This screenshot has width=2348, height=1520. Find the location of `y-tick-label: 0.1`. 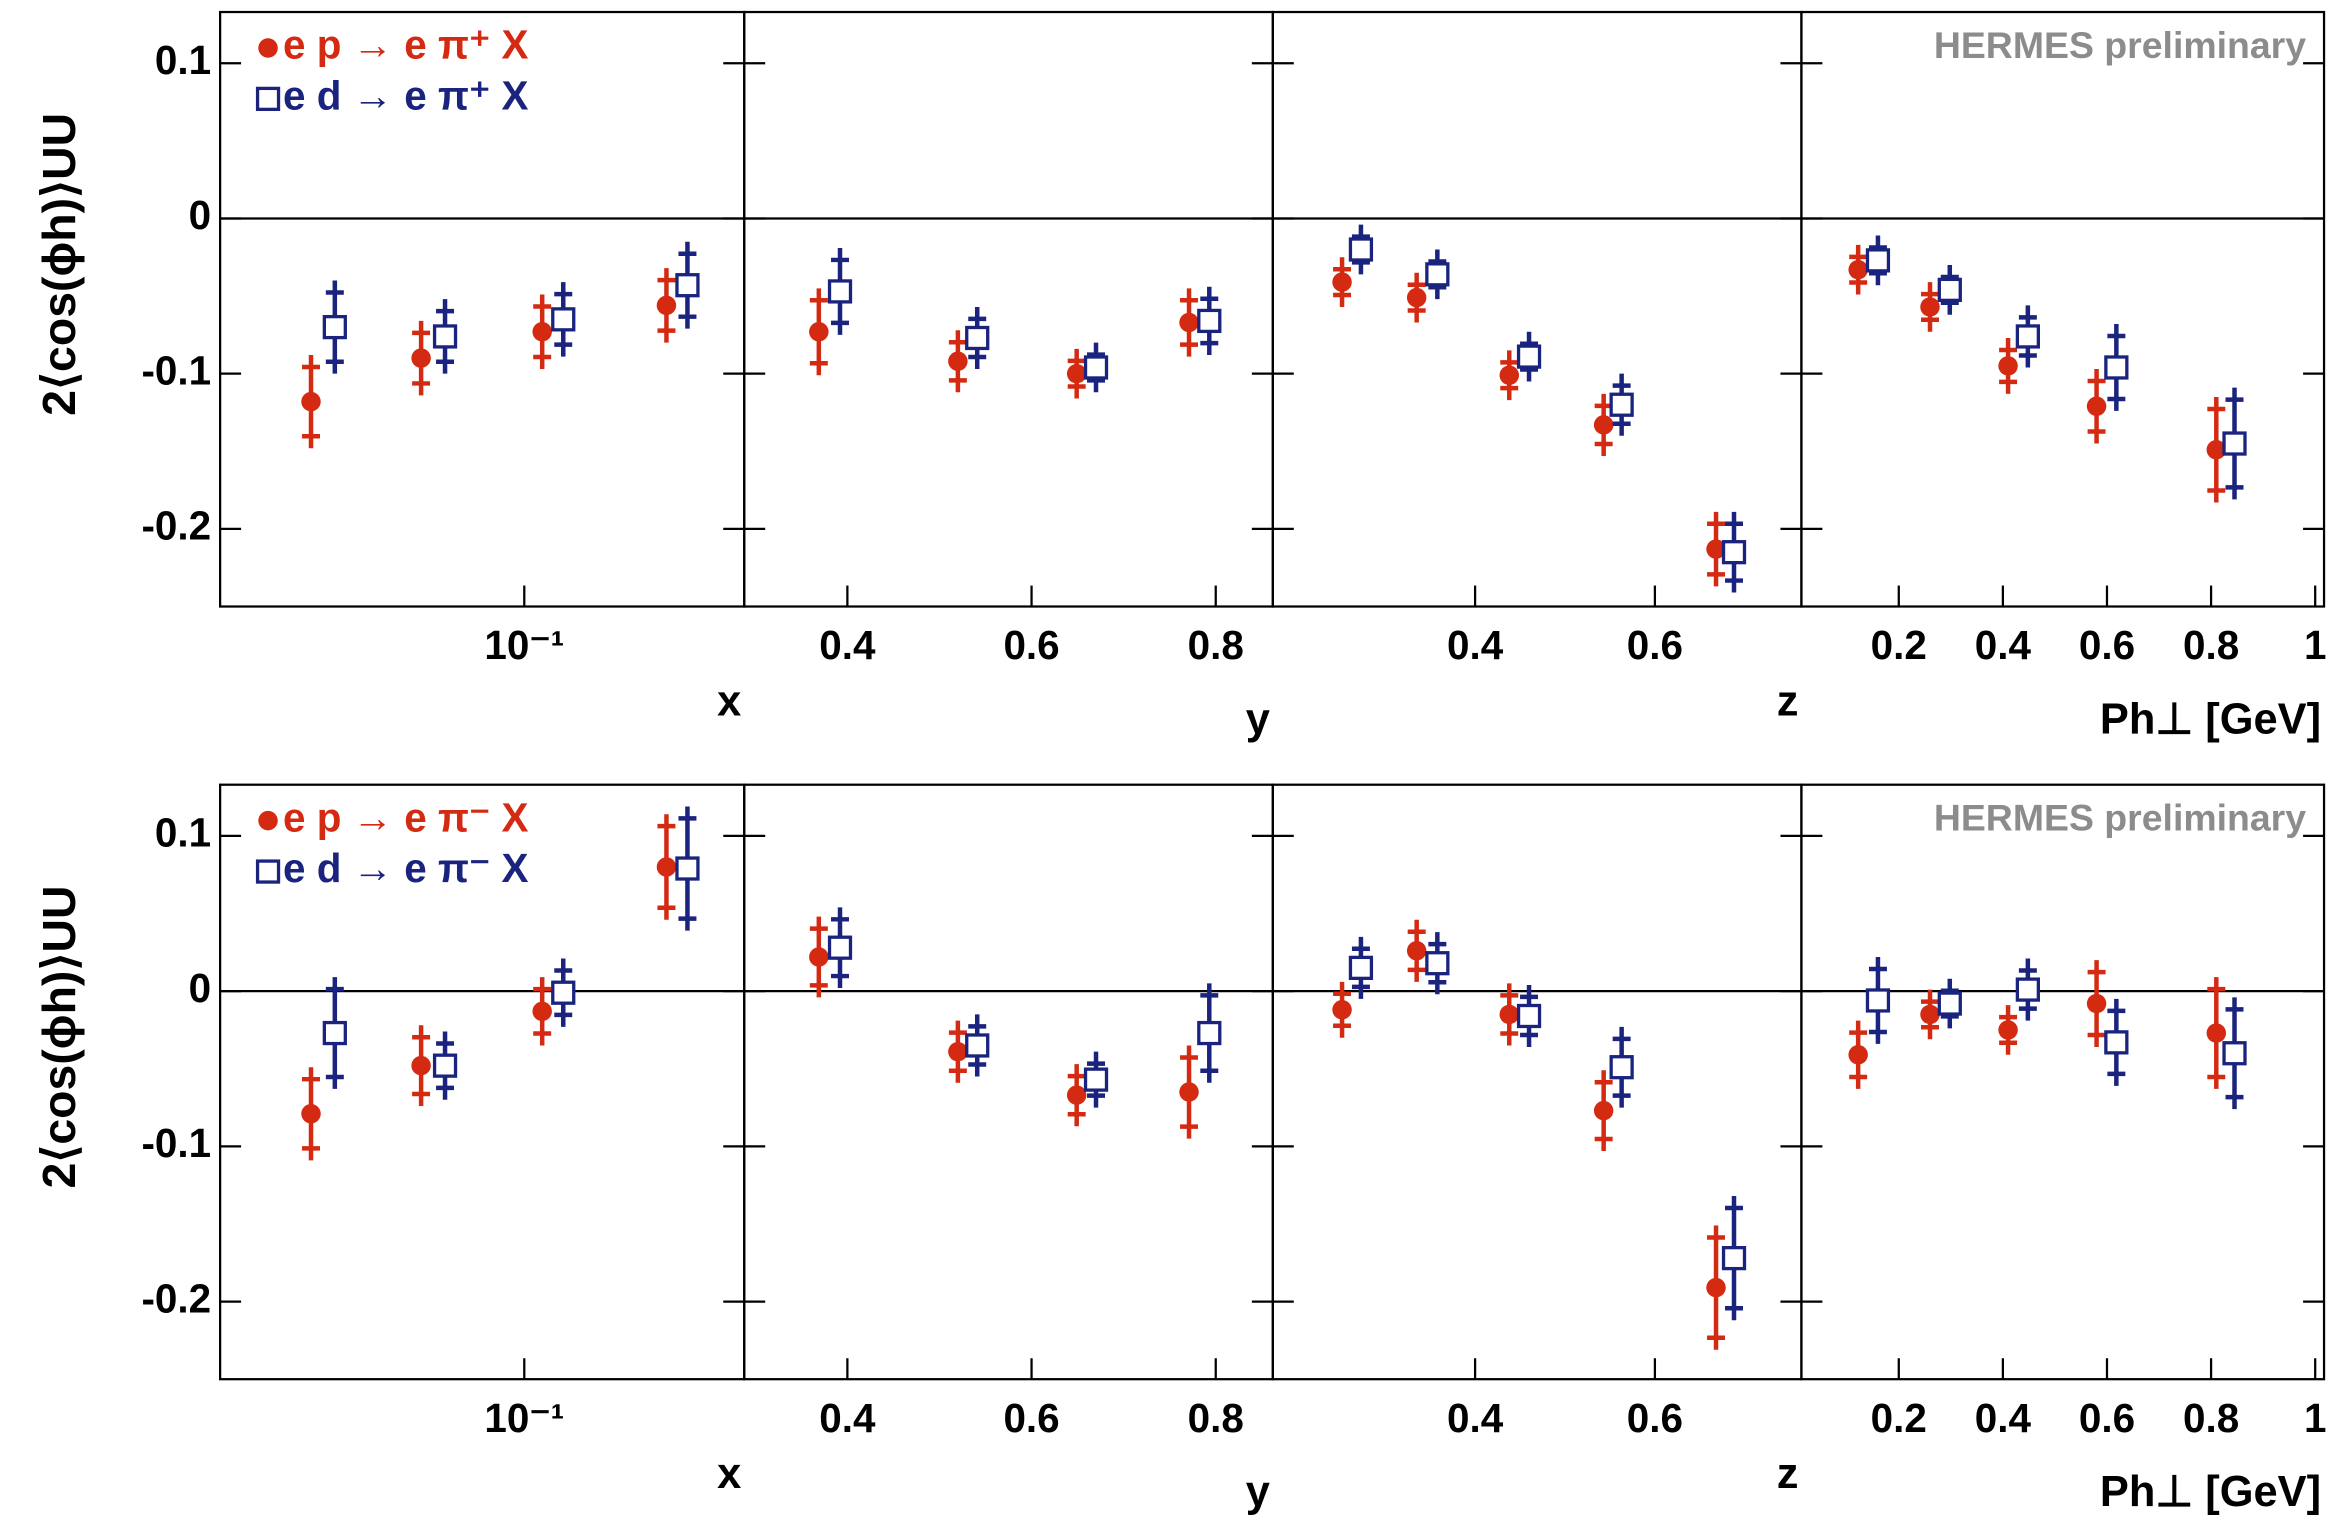

y-tick-label: 0.1 is located at coordinates (183, 60).